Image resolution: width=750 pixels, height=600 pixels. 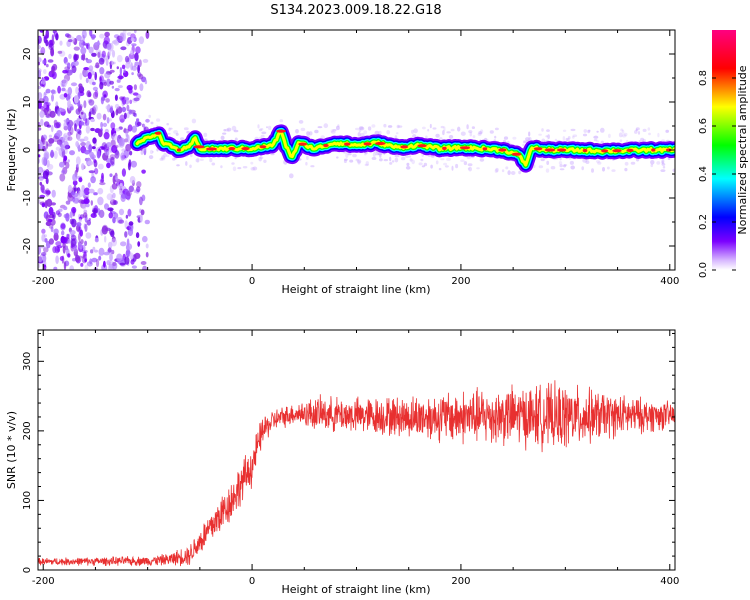 What do you see at coordinates (460, 581) in the screenshot?
I see `x-tick-label: 200` at bounding box center [460, 581].